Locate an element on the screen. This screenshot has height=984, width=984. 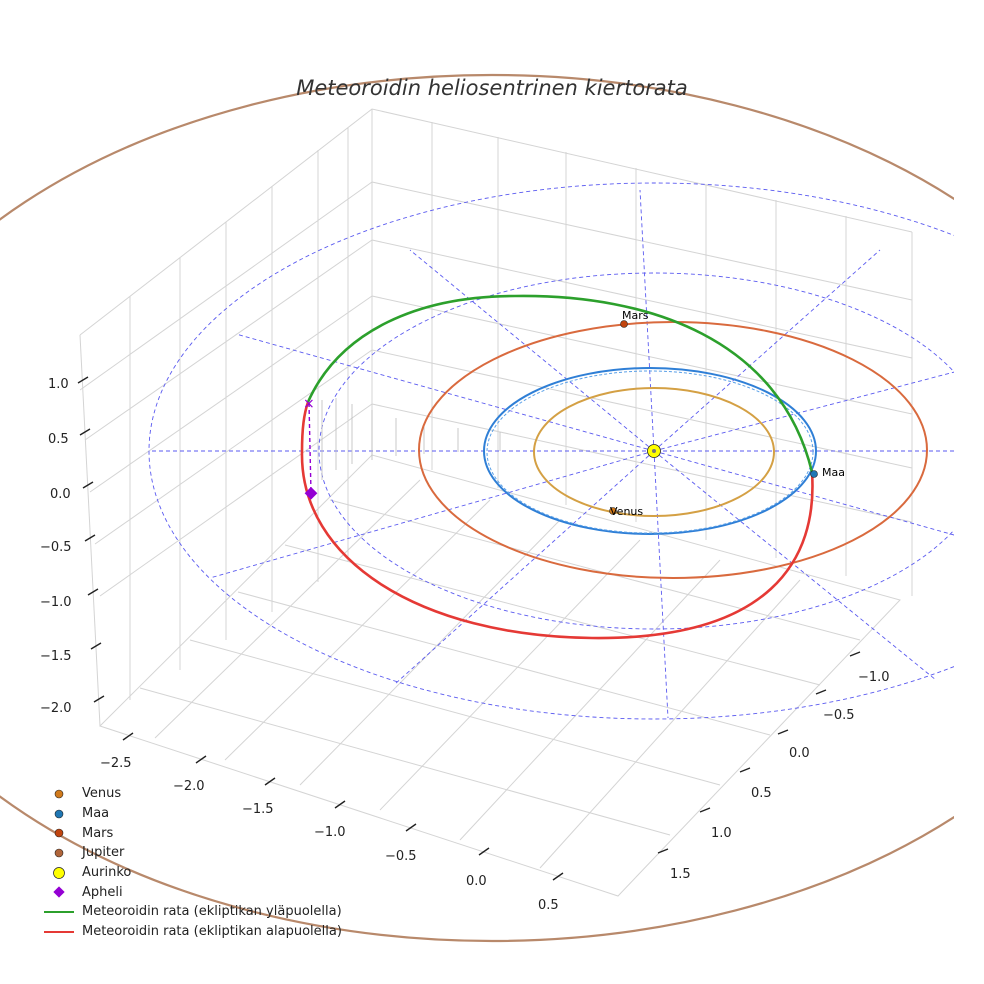
aphelion-projection is located at coordinates (310, 448).